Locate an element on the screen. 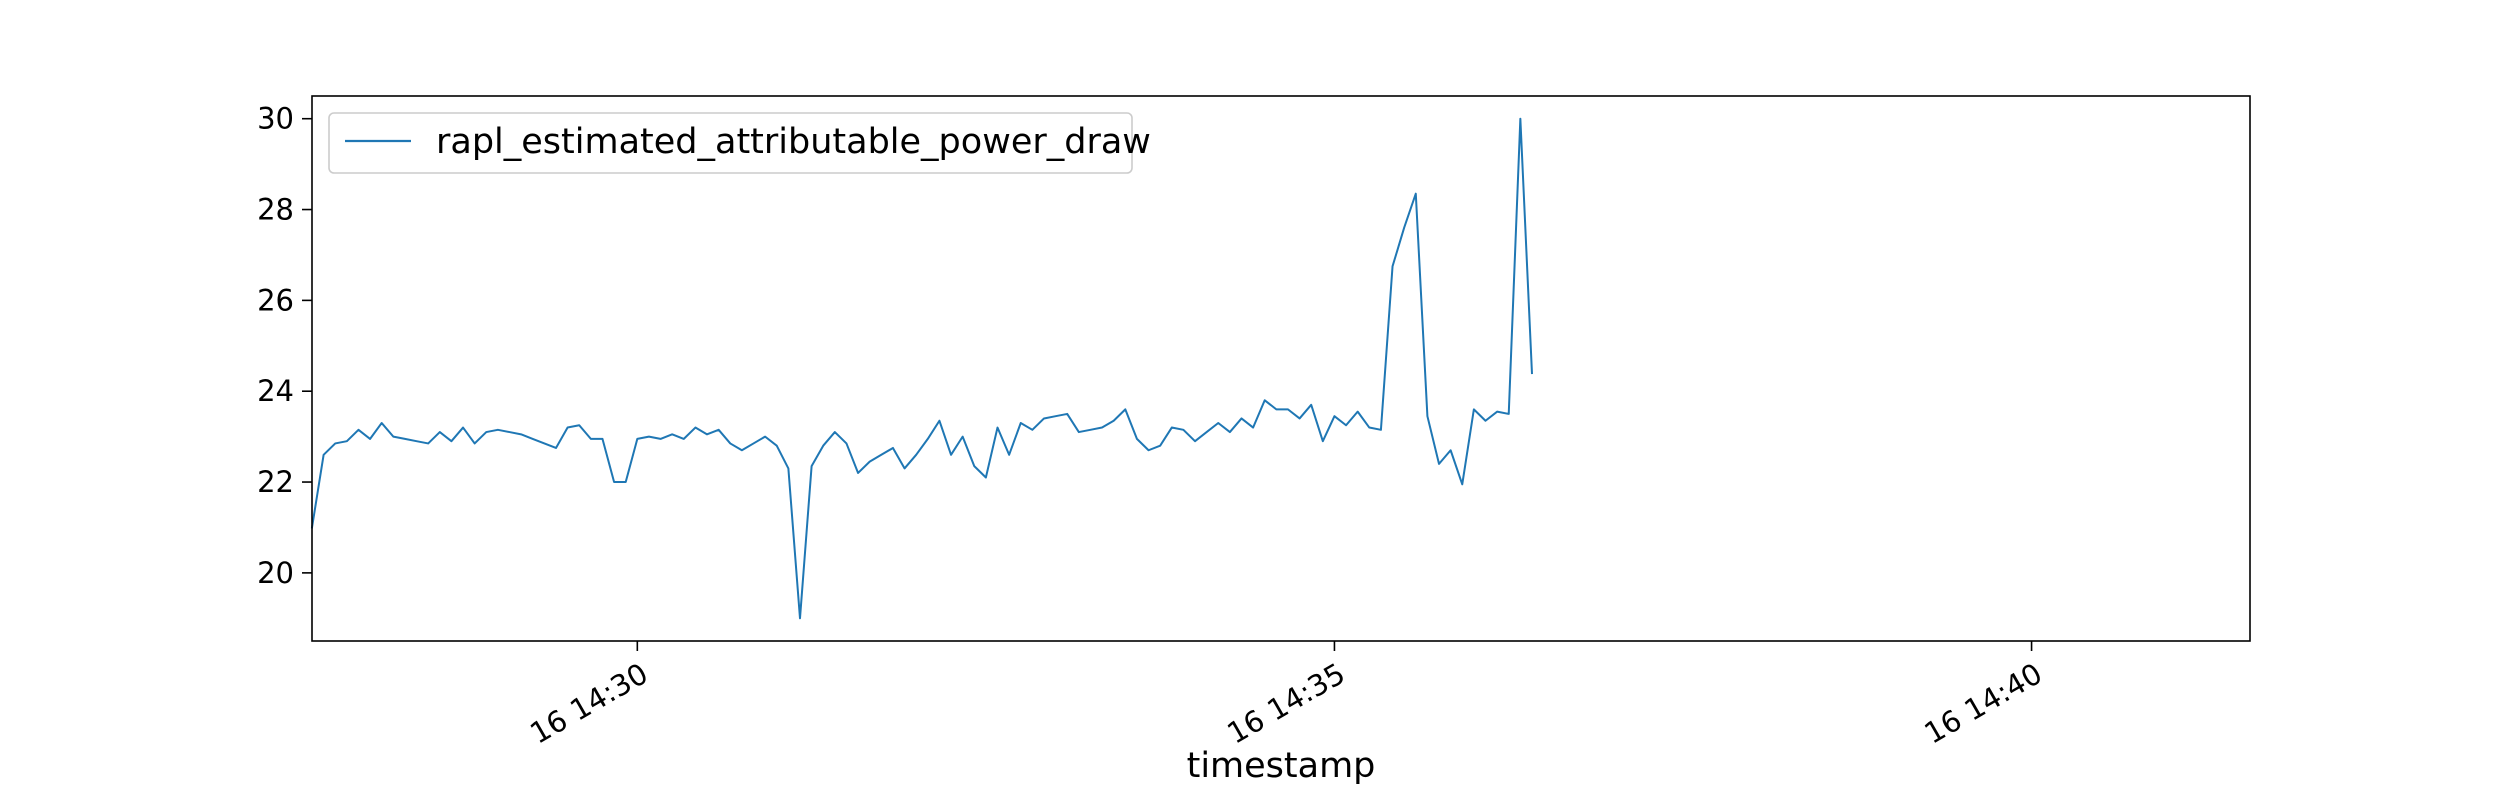 The height and width of the screenshot is (800, 2500). legend: rapl_estimated_attributable_power_draw is located at coordinates (739, 143).